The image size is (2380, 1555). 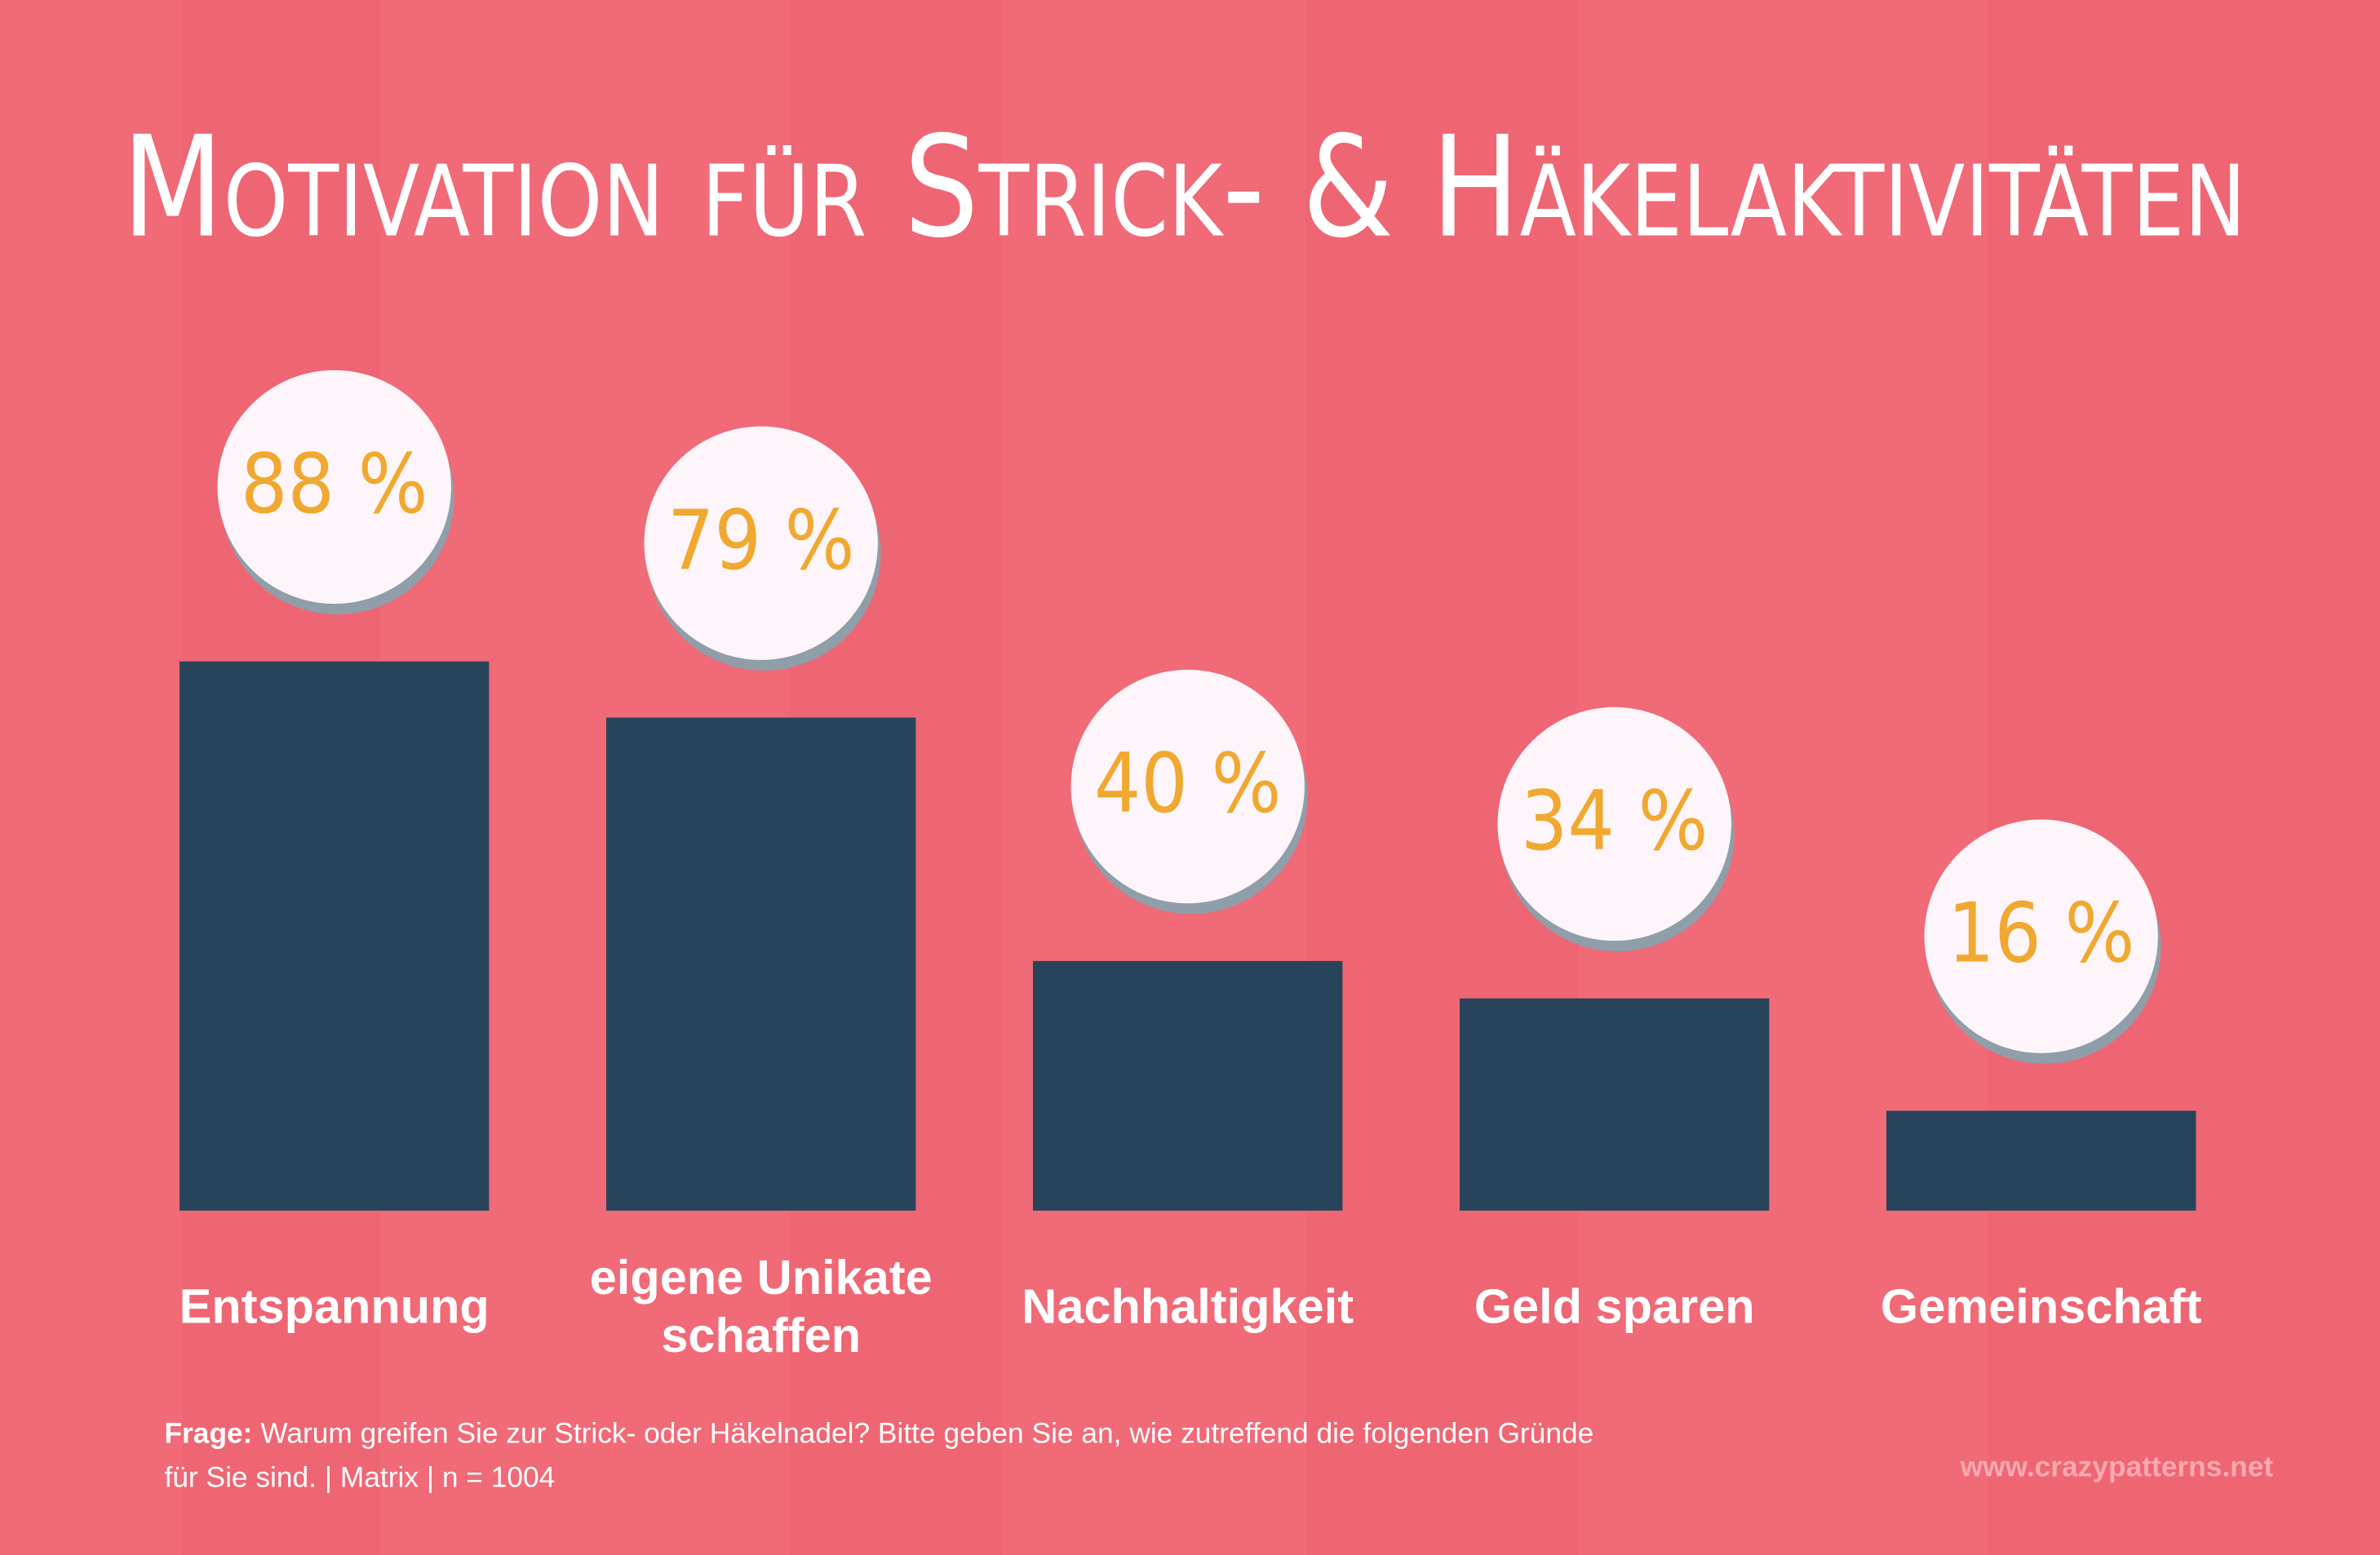 I want to click on x-label-box: Gemeinschaft, so click(x=2041, y=1306).